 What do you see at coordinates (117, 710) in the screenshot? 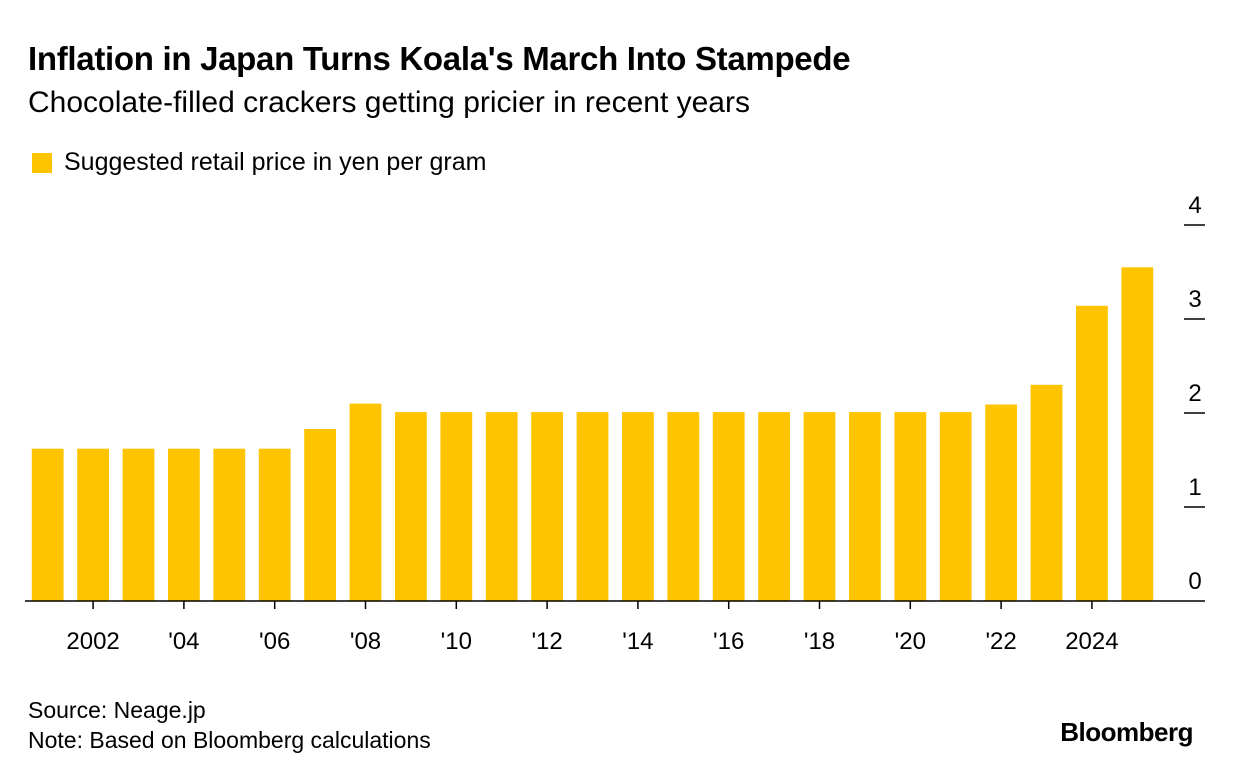
I see `source-note: Source: Neage.jp` at bounding box center [117, 710].